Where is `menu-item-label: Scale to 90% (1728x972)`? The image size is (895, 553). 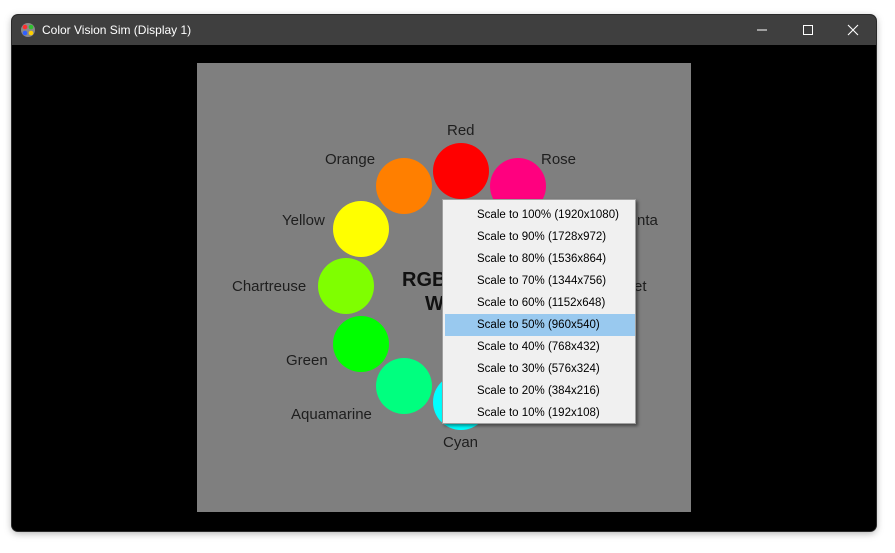 menu-item-label: Scale to 90% (1728x972) is located at coordinates (542, 237).